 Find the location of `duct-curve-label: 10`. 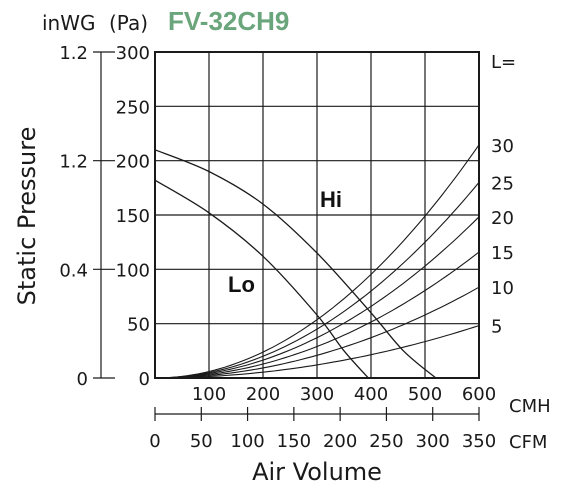

duct-curve-label: 10 is located at coordinates (502, 288).